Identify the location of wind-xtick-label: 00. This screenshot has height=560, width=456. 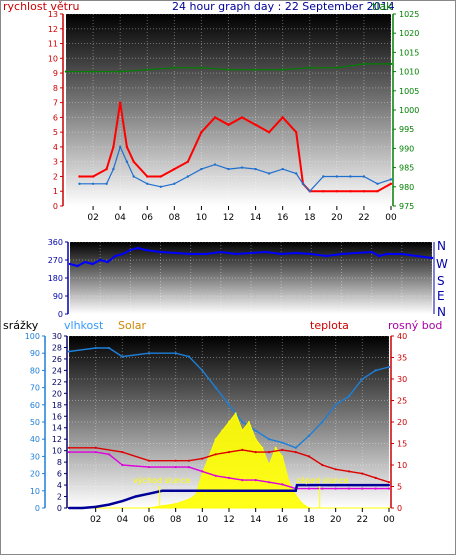
(391, 218).